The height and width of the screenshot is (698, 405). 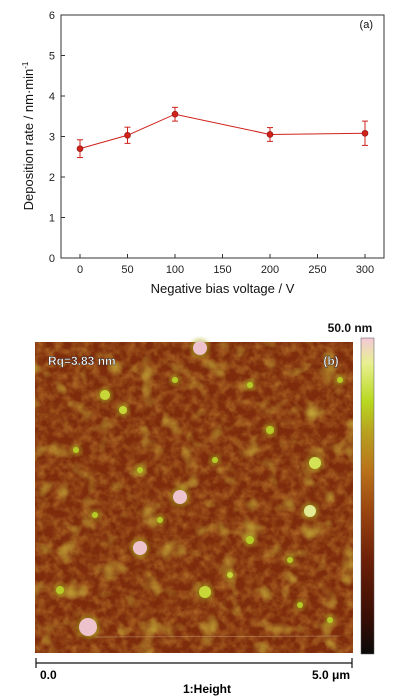 What do you see at coordinates (365, 270) in the screenshot?
I see `x-tick-label-6: 300` at bounding box center [365, 270].